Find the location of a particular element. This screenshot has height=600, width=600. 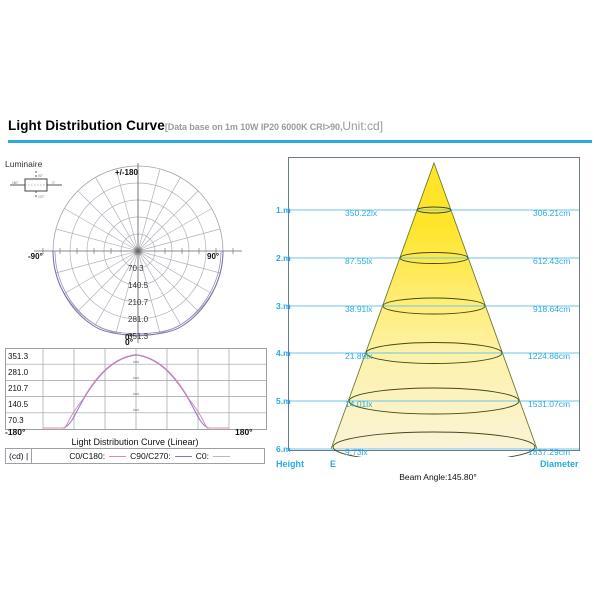

linear-label-minus-180: -180° is located at coordinates (15, 432).